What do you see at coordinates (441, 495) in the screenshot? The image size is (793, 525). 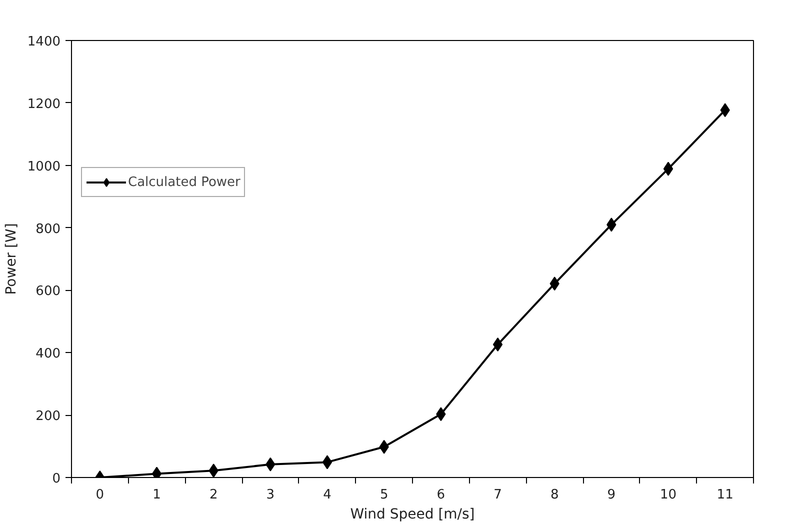 I see `x-tick-label: 6` at bounding box center [441, 495].